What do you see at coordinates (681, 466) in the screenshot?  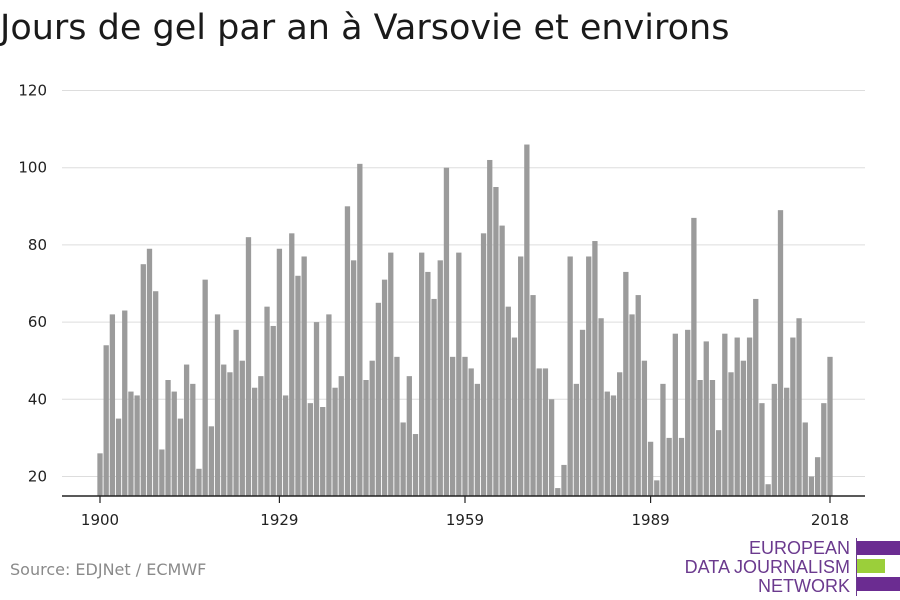 I see `bar-1994` at bounding box center [681, 466].